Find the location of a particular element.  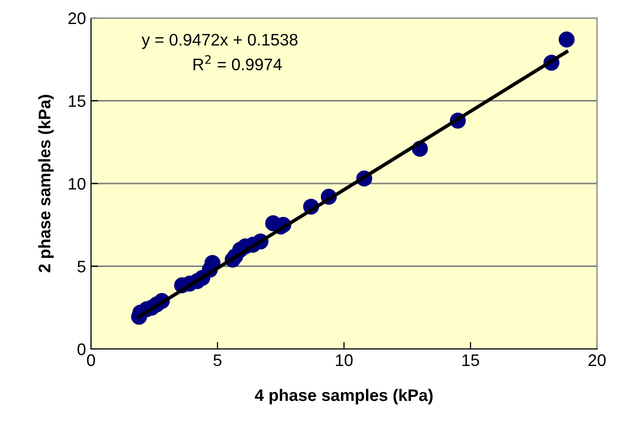

point is located at coordinates (566, 40).